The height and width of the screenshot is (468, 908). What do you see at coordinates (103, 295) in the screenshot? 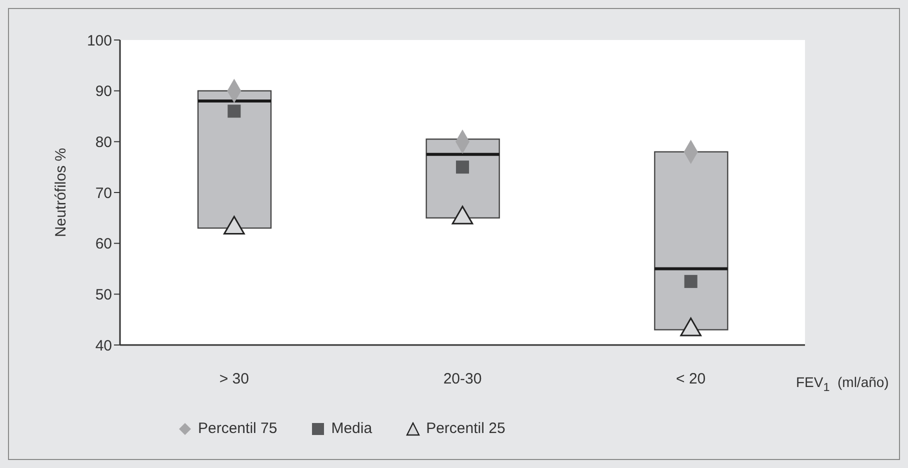
I see `y-tick-label: 50` at bounding box center [103, 295].